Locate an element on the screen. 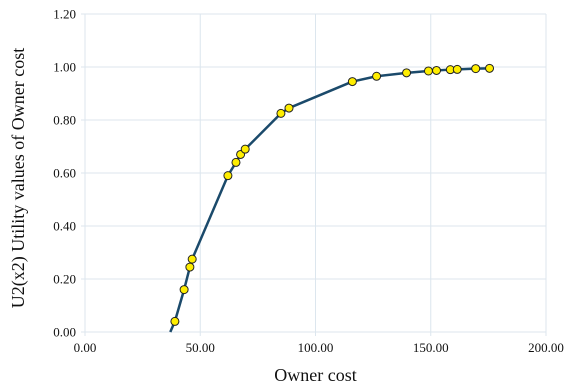  x-axis-title: Owner cost is located at coordinates (315, 375).